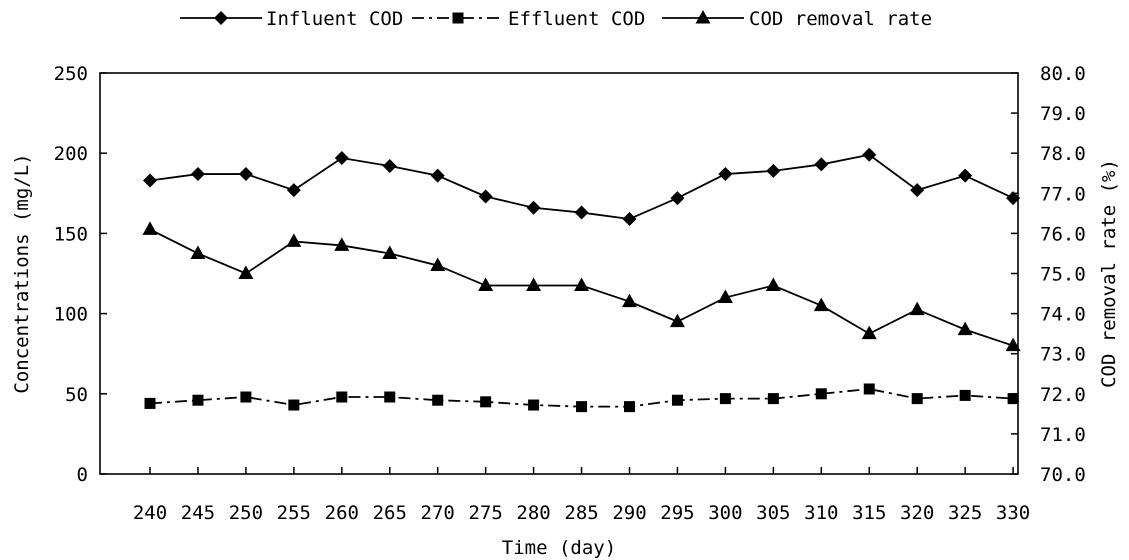  What do you see at coordinates (1109, 273) in the screenshot?
I see `right-axis-title: COD removal rate (%)` at bounding box center [1109, 273].